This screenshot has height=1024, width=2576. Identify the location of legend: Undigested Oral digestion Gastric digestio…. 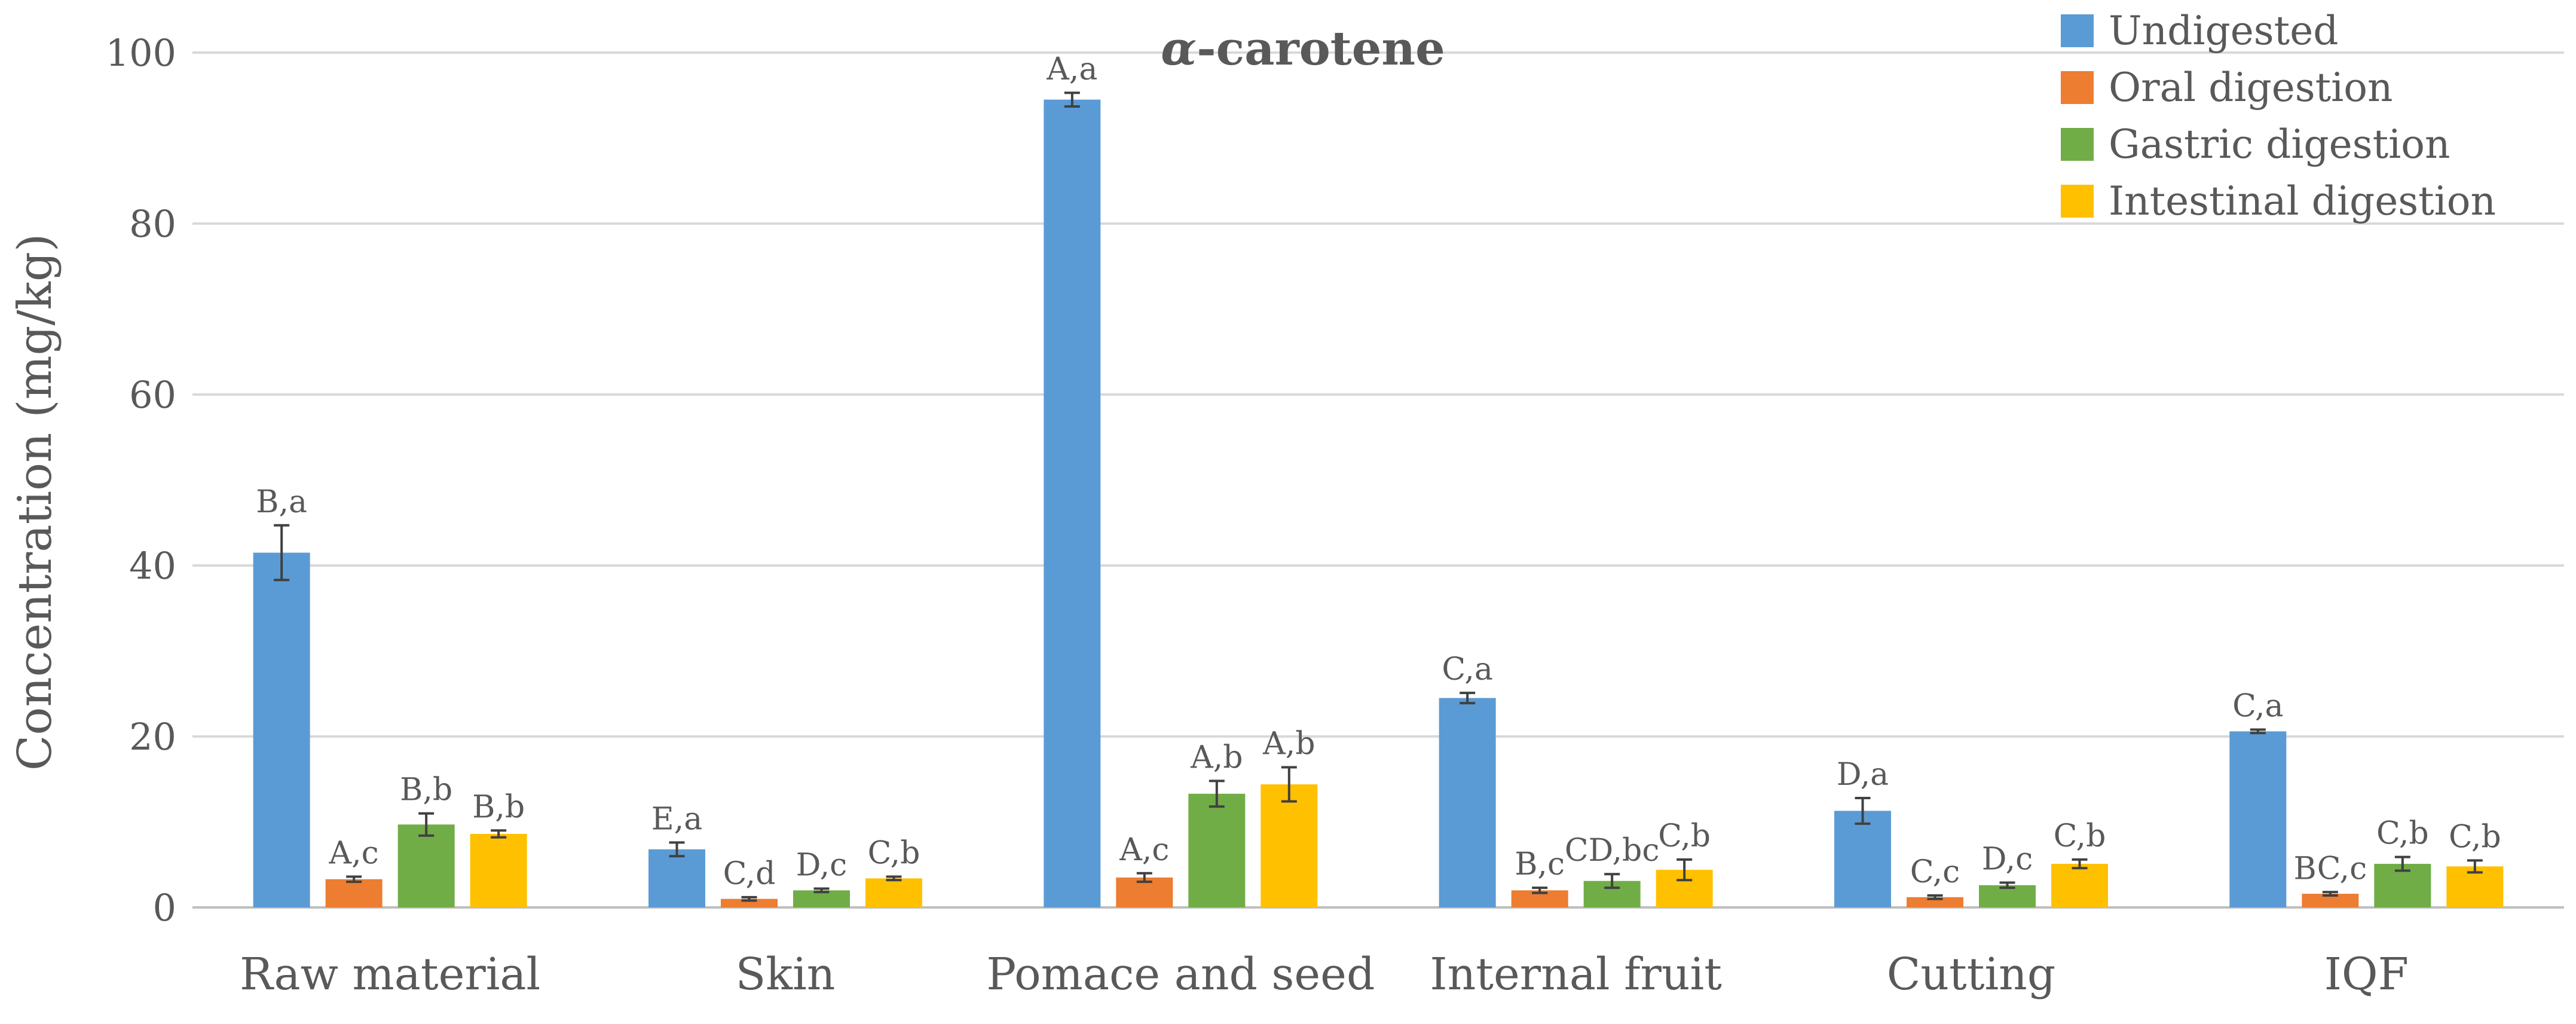
(2278, 116).